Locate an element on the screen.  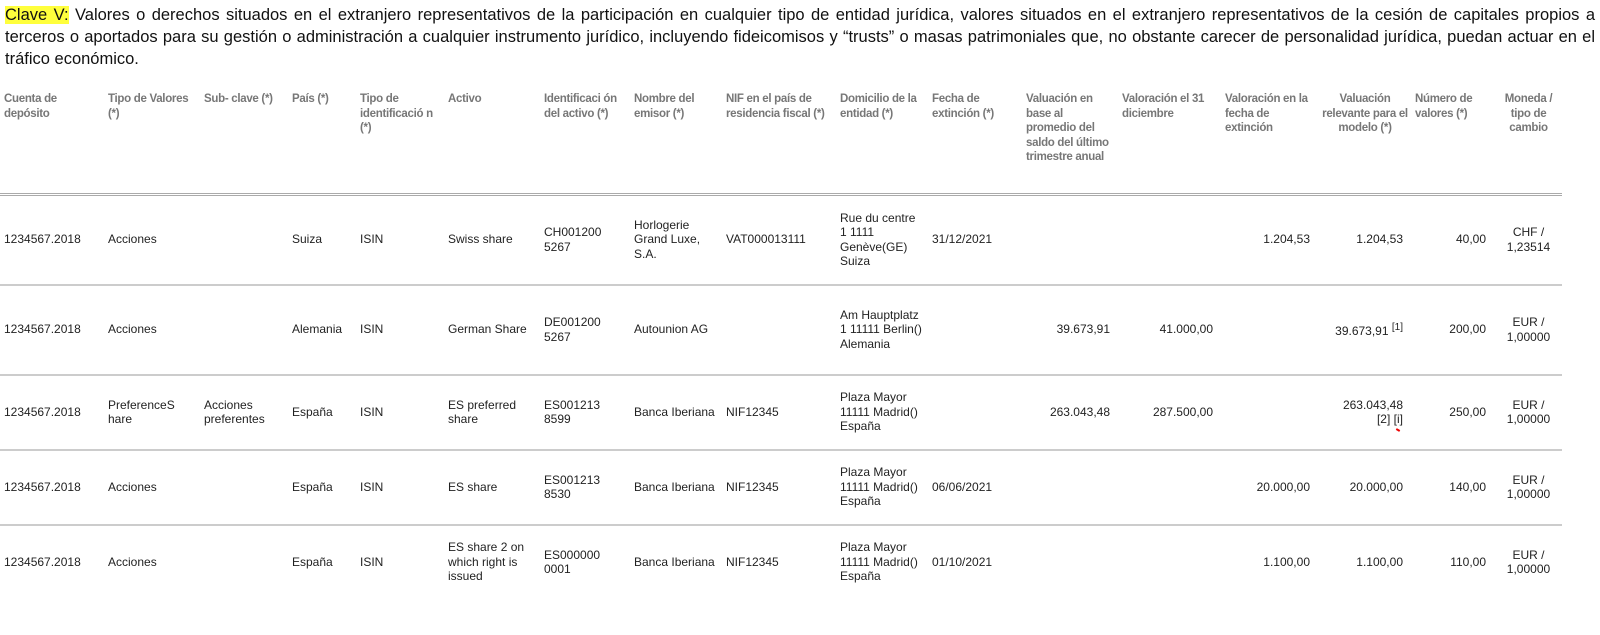
cell-numero: 110,00 is located at coordinates (1468, 561).